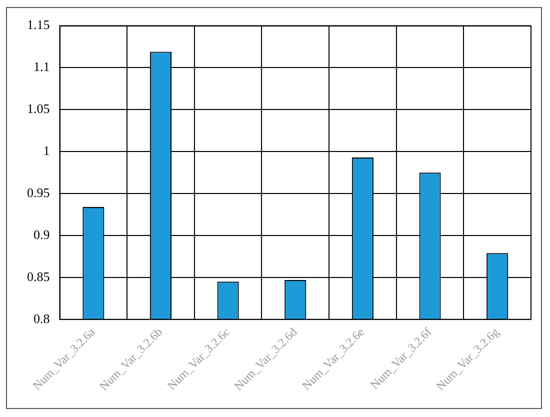 Image resolution: width=550 pixels, height=417 pixels. I want to click on y-tick-label: 1, so click(46, 150).